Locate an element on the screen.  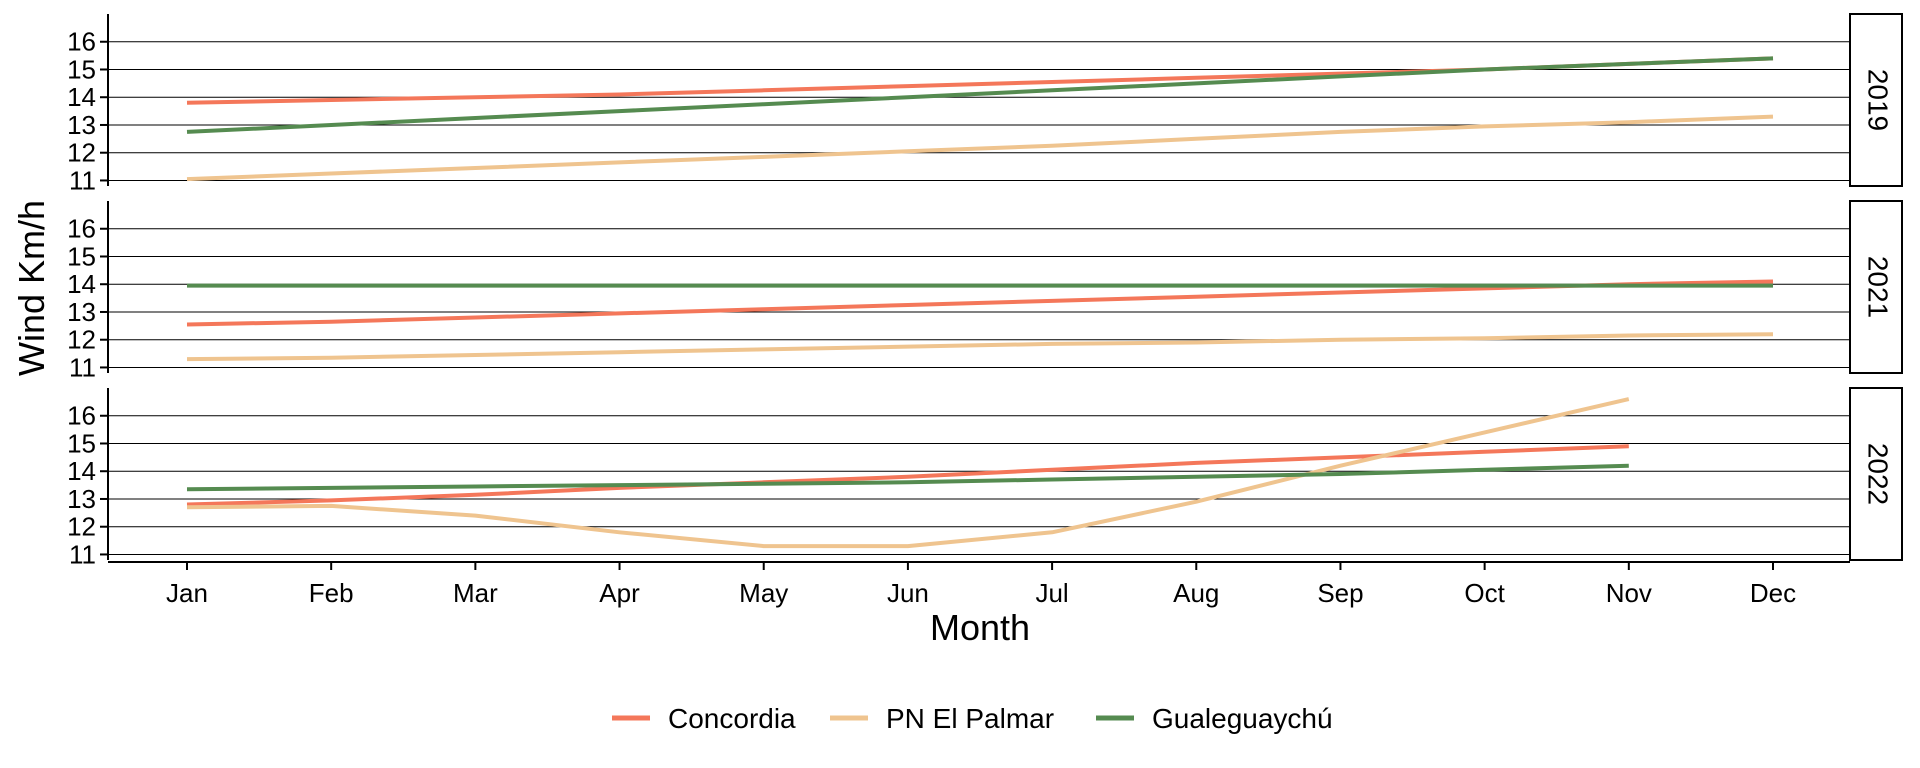
facet-strip-label: 2021 is located at coordinates (1878, 287).